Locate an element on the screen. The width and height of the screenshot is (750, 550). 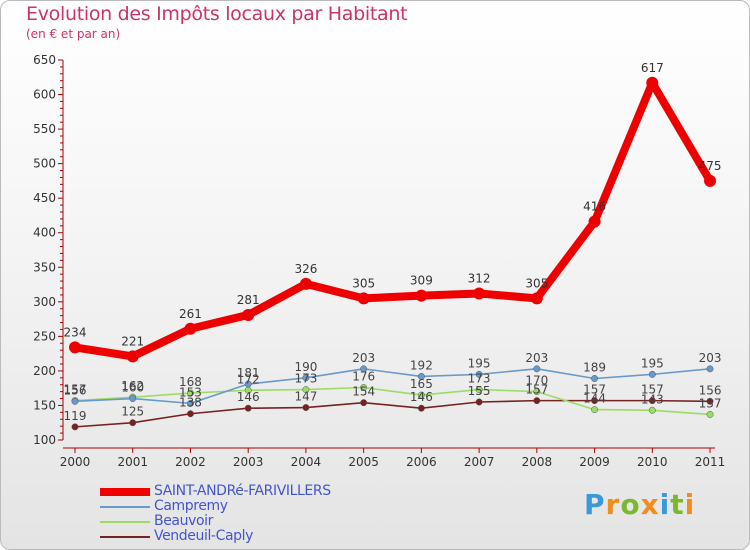
data-label: 190 is located at coordinates (305, 367).